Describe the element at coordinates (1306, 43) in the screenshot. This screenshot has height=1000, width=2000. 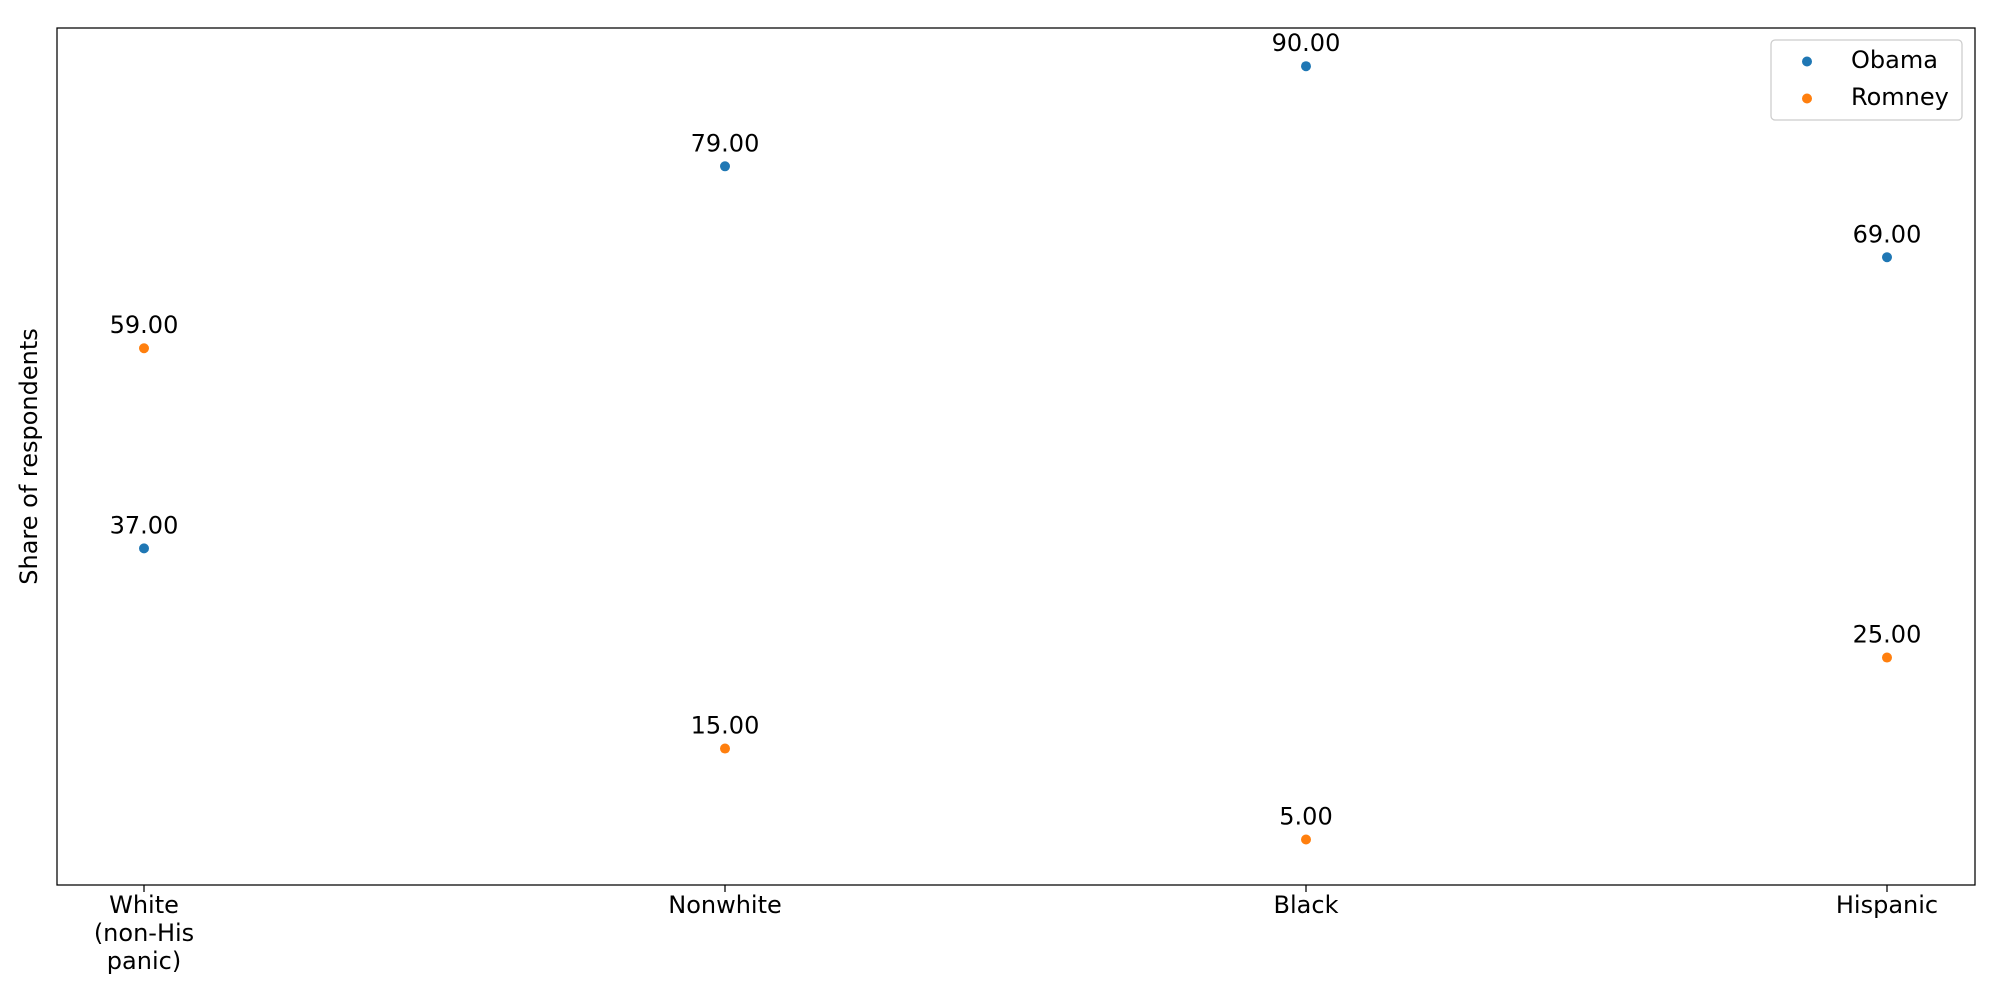
I see `data-label-obama: 90.00` at that location.